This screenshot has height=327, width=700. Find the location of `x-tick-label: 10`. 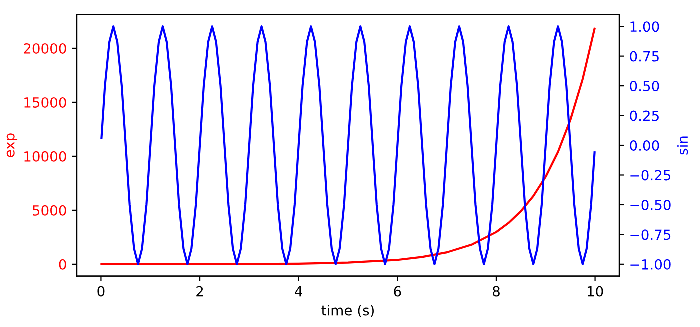

x-tick-label: 10 is located at coordinates (596, 291).